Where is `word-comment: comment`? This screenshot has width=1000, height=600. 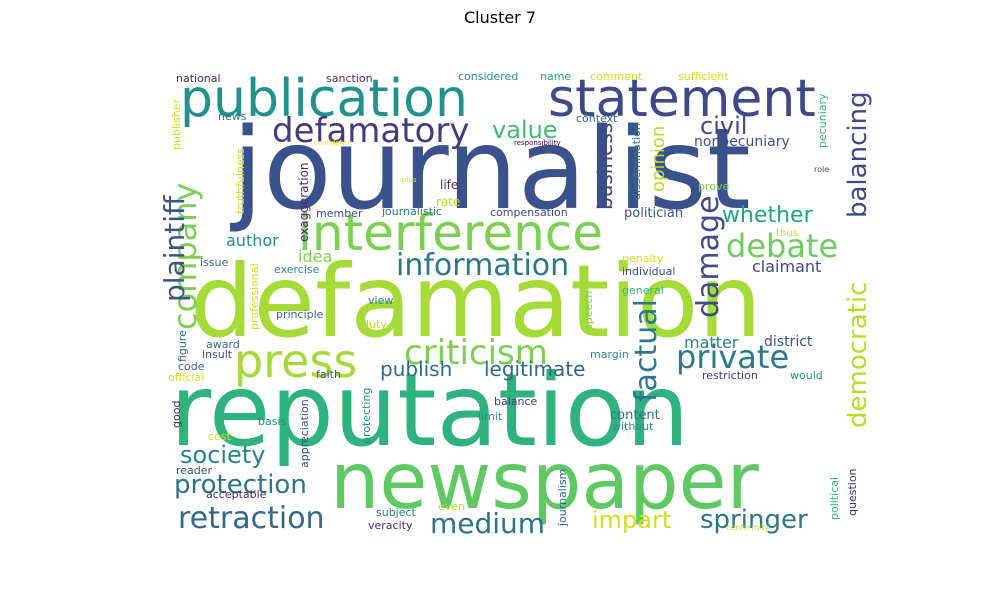 word-comment: comment is located at coordinates (616, 76).